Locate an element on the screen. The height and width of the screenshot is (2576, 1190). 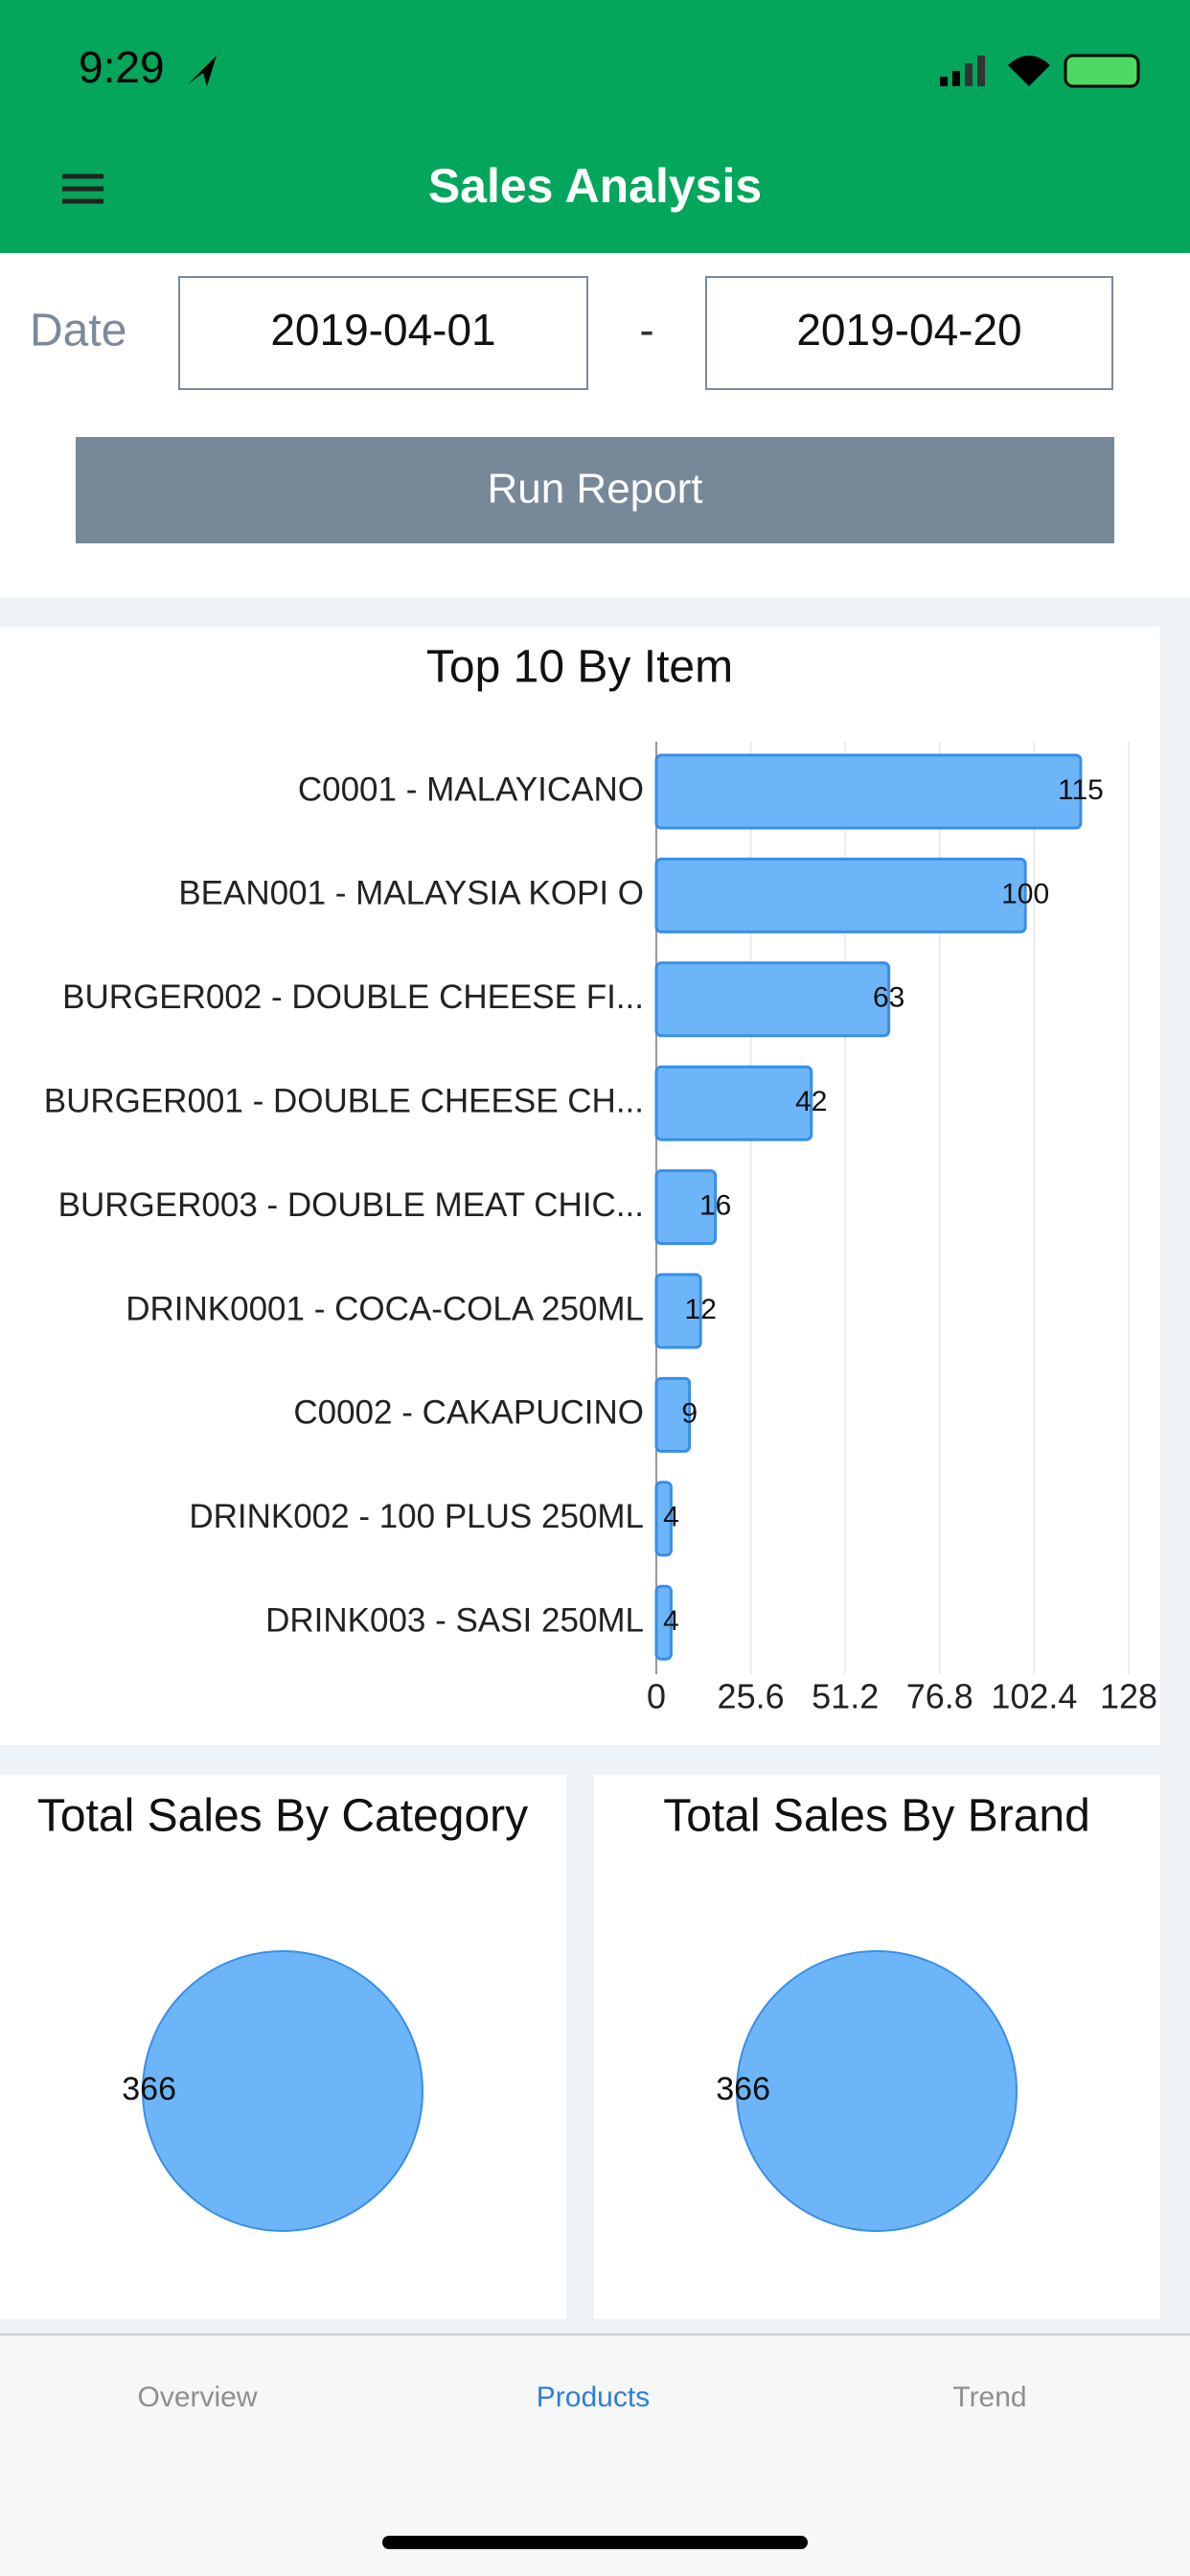
date-to-input is located at coordinates (909, 333).